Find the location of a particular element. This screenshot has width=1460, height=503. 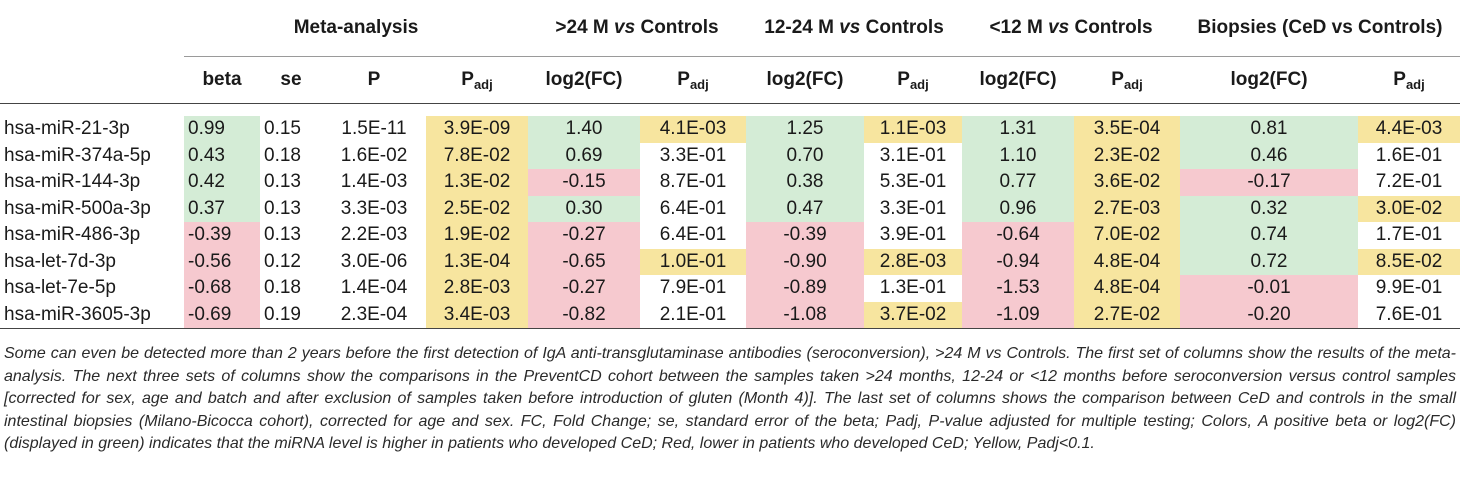

padj-12-cell: 2.3E-02 is located at coordinates (1127, 155).